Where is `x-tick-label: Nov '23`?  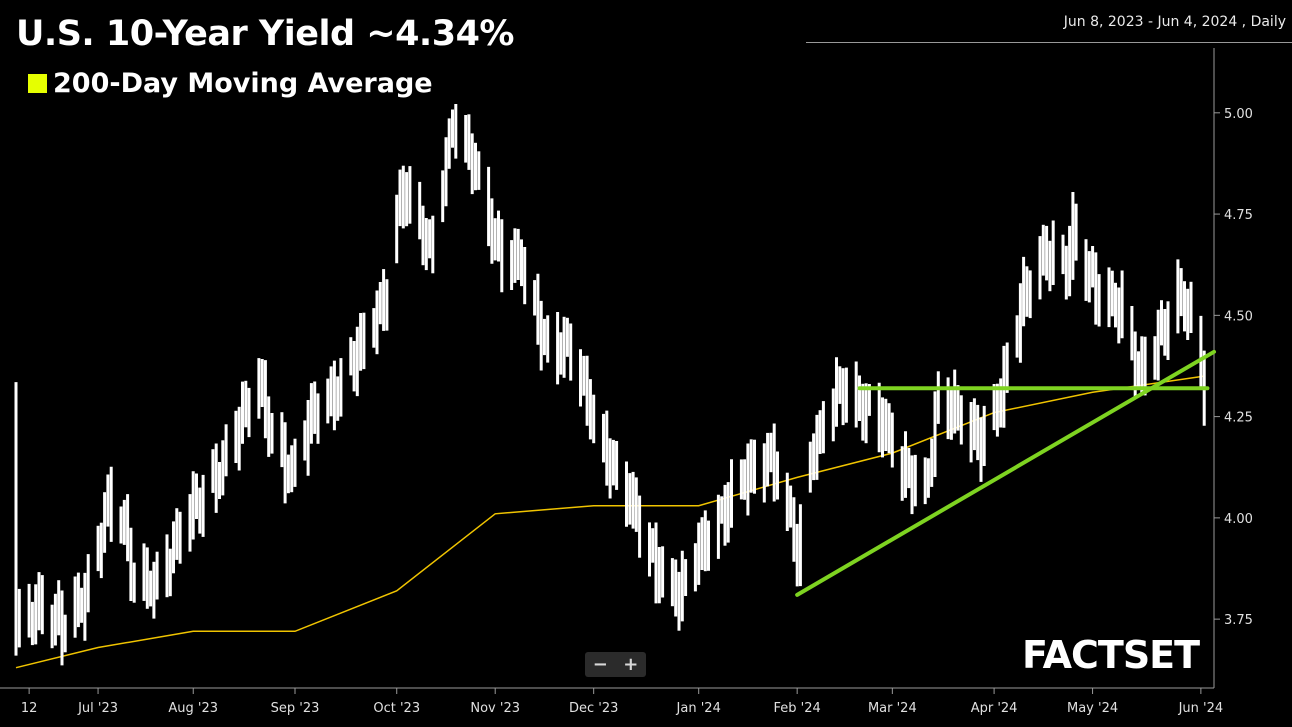
x-tick-label: Nov '23 is located at coordinates (495, 708).